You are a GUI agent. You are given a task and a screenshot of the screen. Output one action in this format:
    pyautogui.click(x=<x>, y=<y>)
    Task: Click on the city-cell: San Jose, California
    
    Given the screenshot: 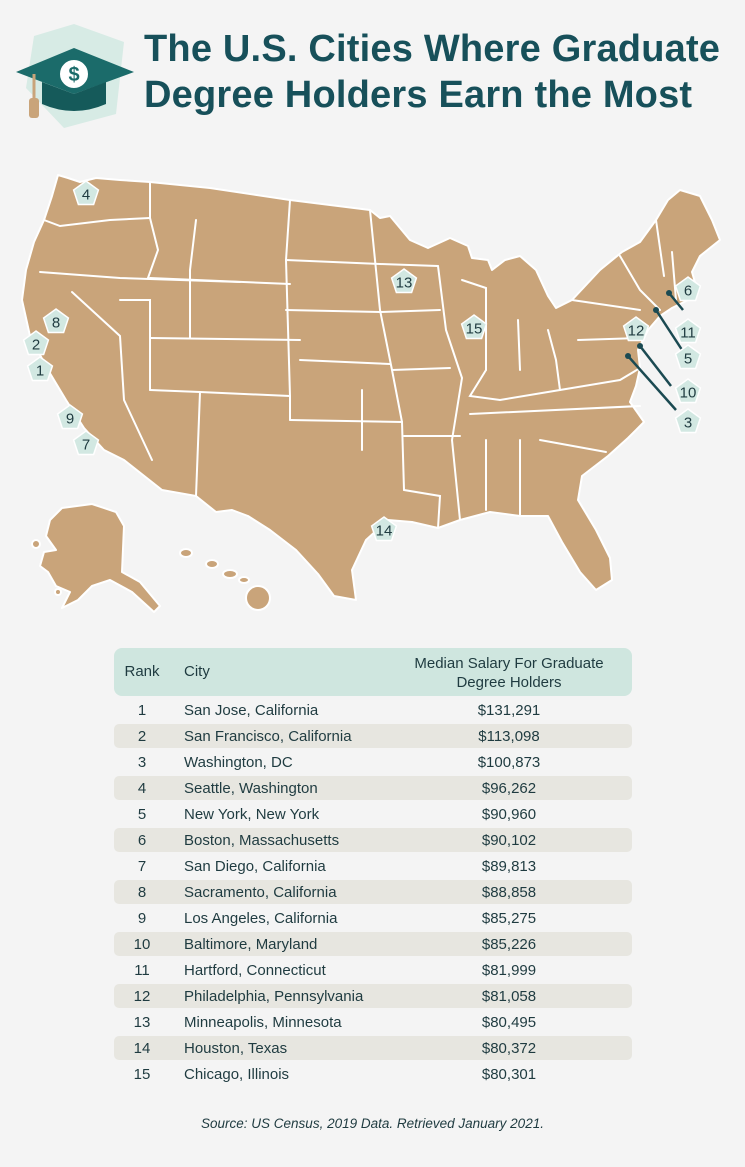 What is the action you would take?
    pyautogui.click(x=251, y=710)
    